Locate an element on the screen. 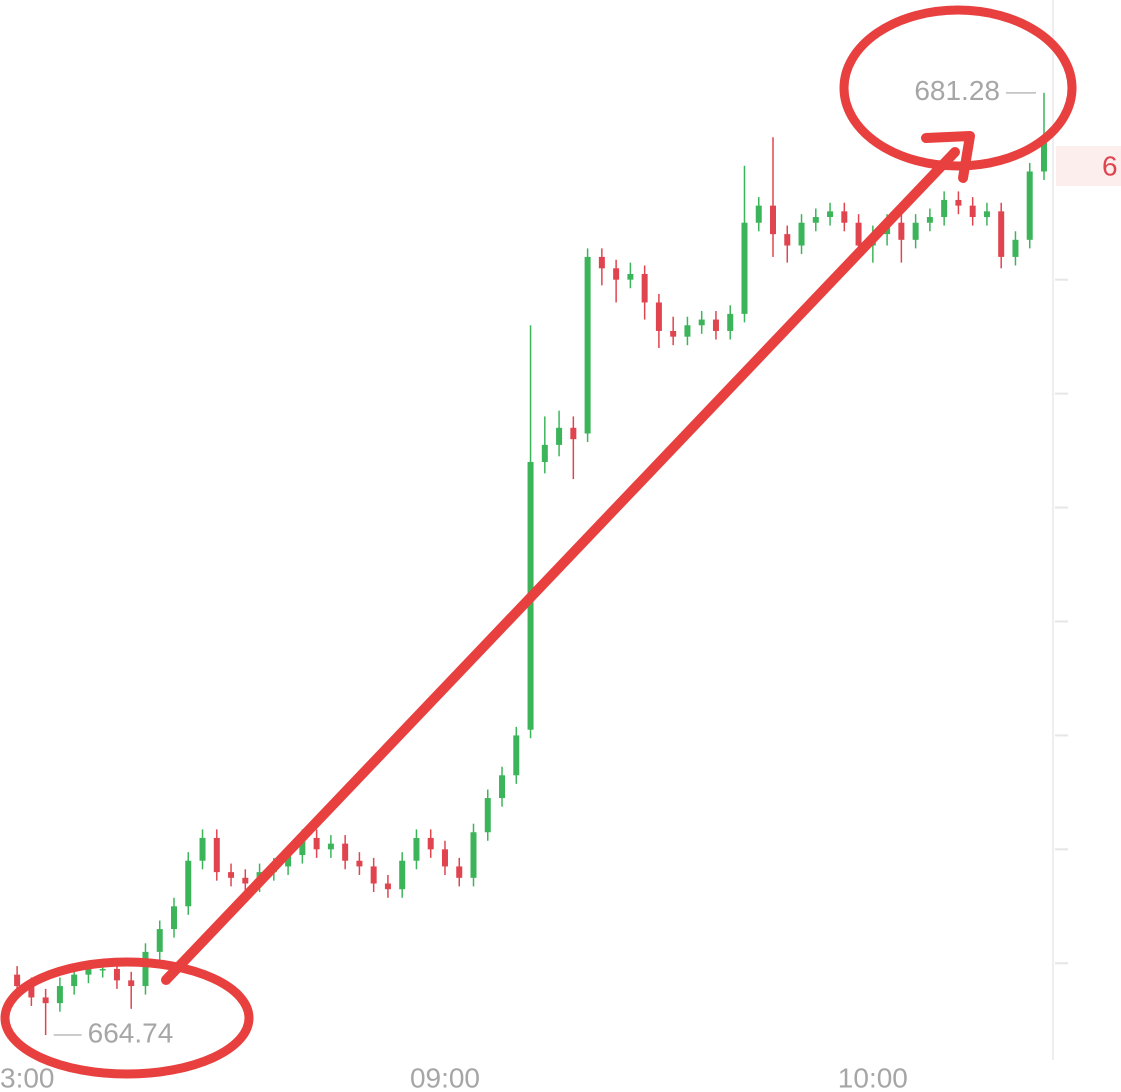 Image resolution: width=1121 pixels, height=1092 pixels. arrow-head is located at coordinates (948, 157).